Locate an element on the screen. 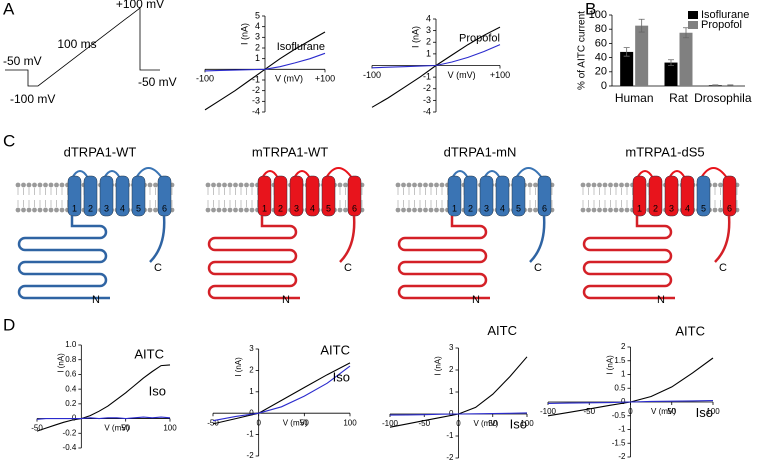 This screenshot has width=757, height=463. helix-label: 6 is located at coordinates (729, 208).